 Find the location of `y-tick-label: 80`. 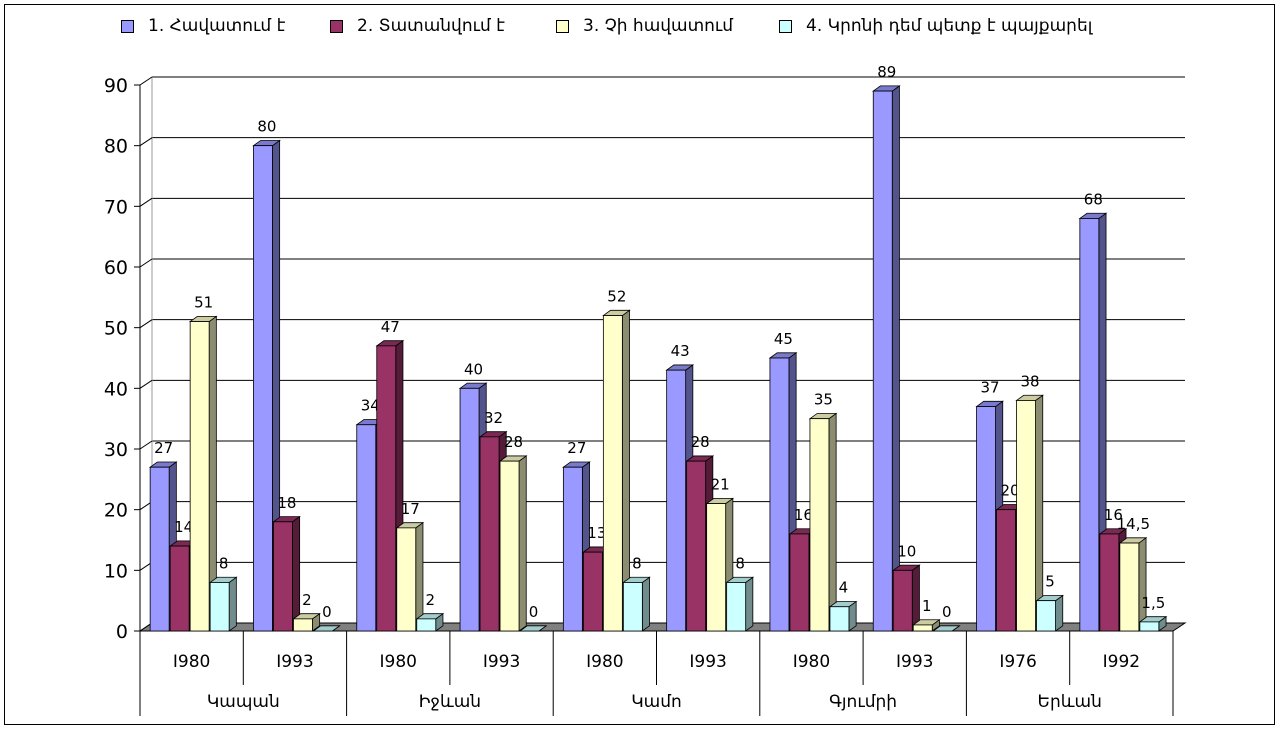

y-tick-label: 80 is located at coordinates (116, 147).